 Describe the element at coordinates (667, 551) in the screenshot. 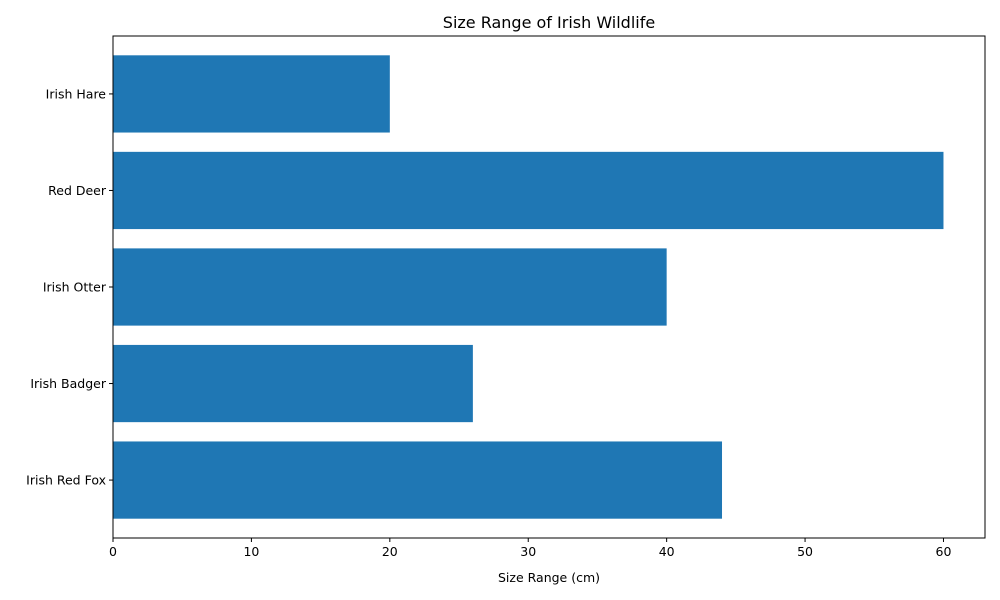

I see `x-tick-label: 40` at that location.